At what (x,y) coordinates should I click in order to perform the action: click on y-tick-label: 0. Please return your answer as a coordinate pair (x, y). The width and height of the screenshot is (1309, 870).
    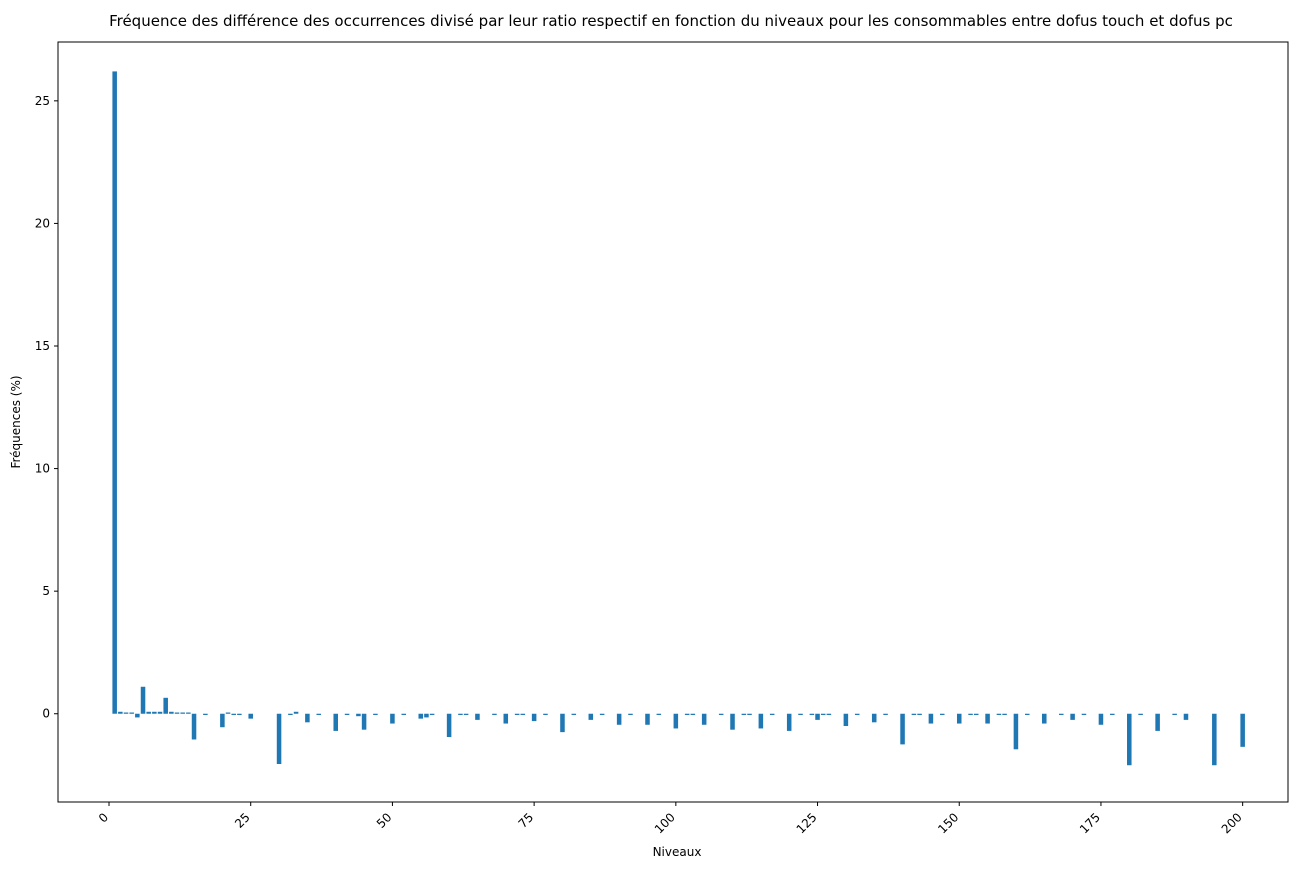
    Looking at the image, I should click on (46, 714).